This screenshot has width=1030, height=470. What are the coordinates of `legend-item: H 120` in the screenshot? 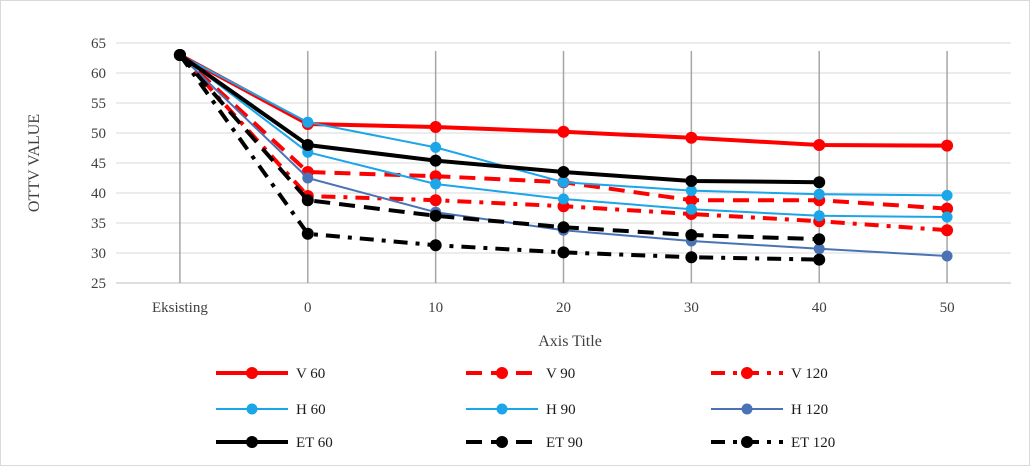 It's located at (769, 410).